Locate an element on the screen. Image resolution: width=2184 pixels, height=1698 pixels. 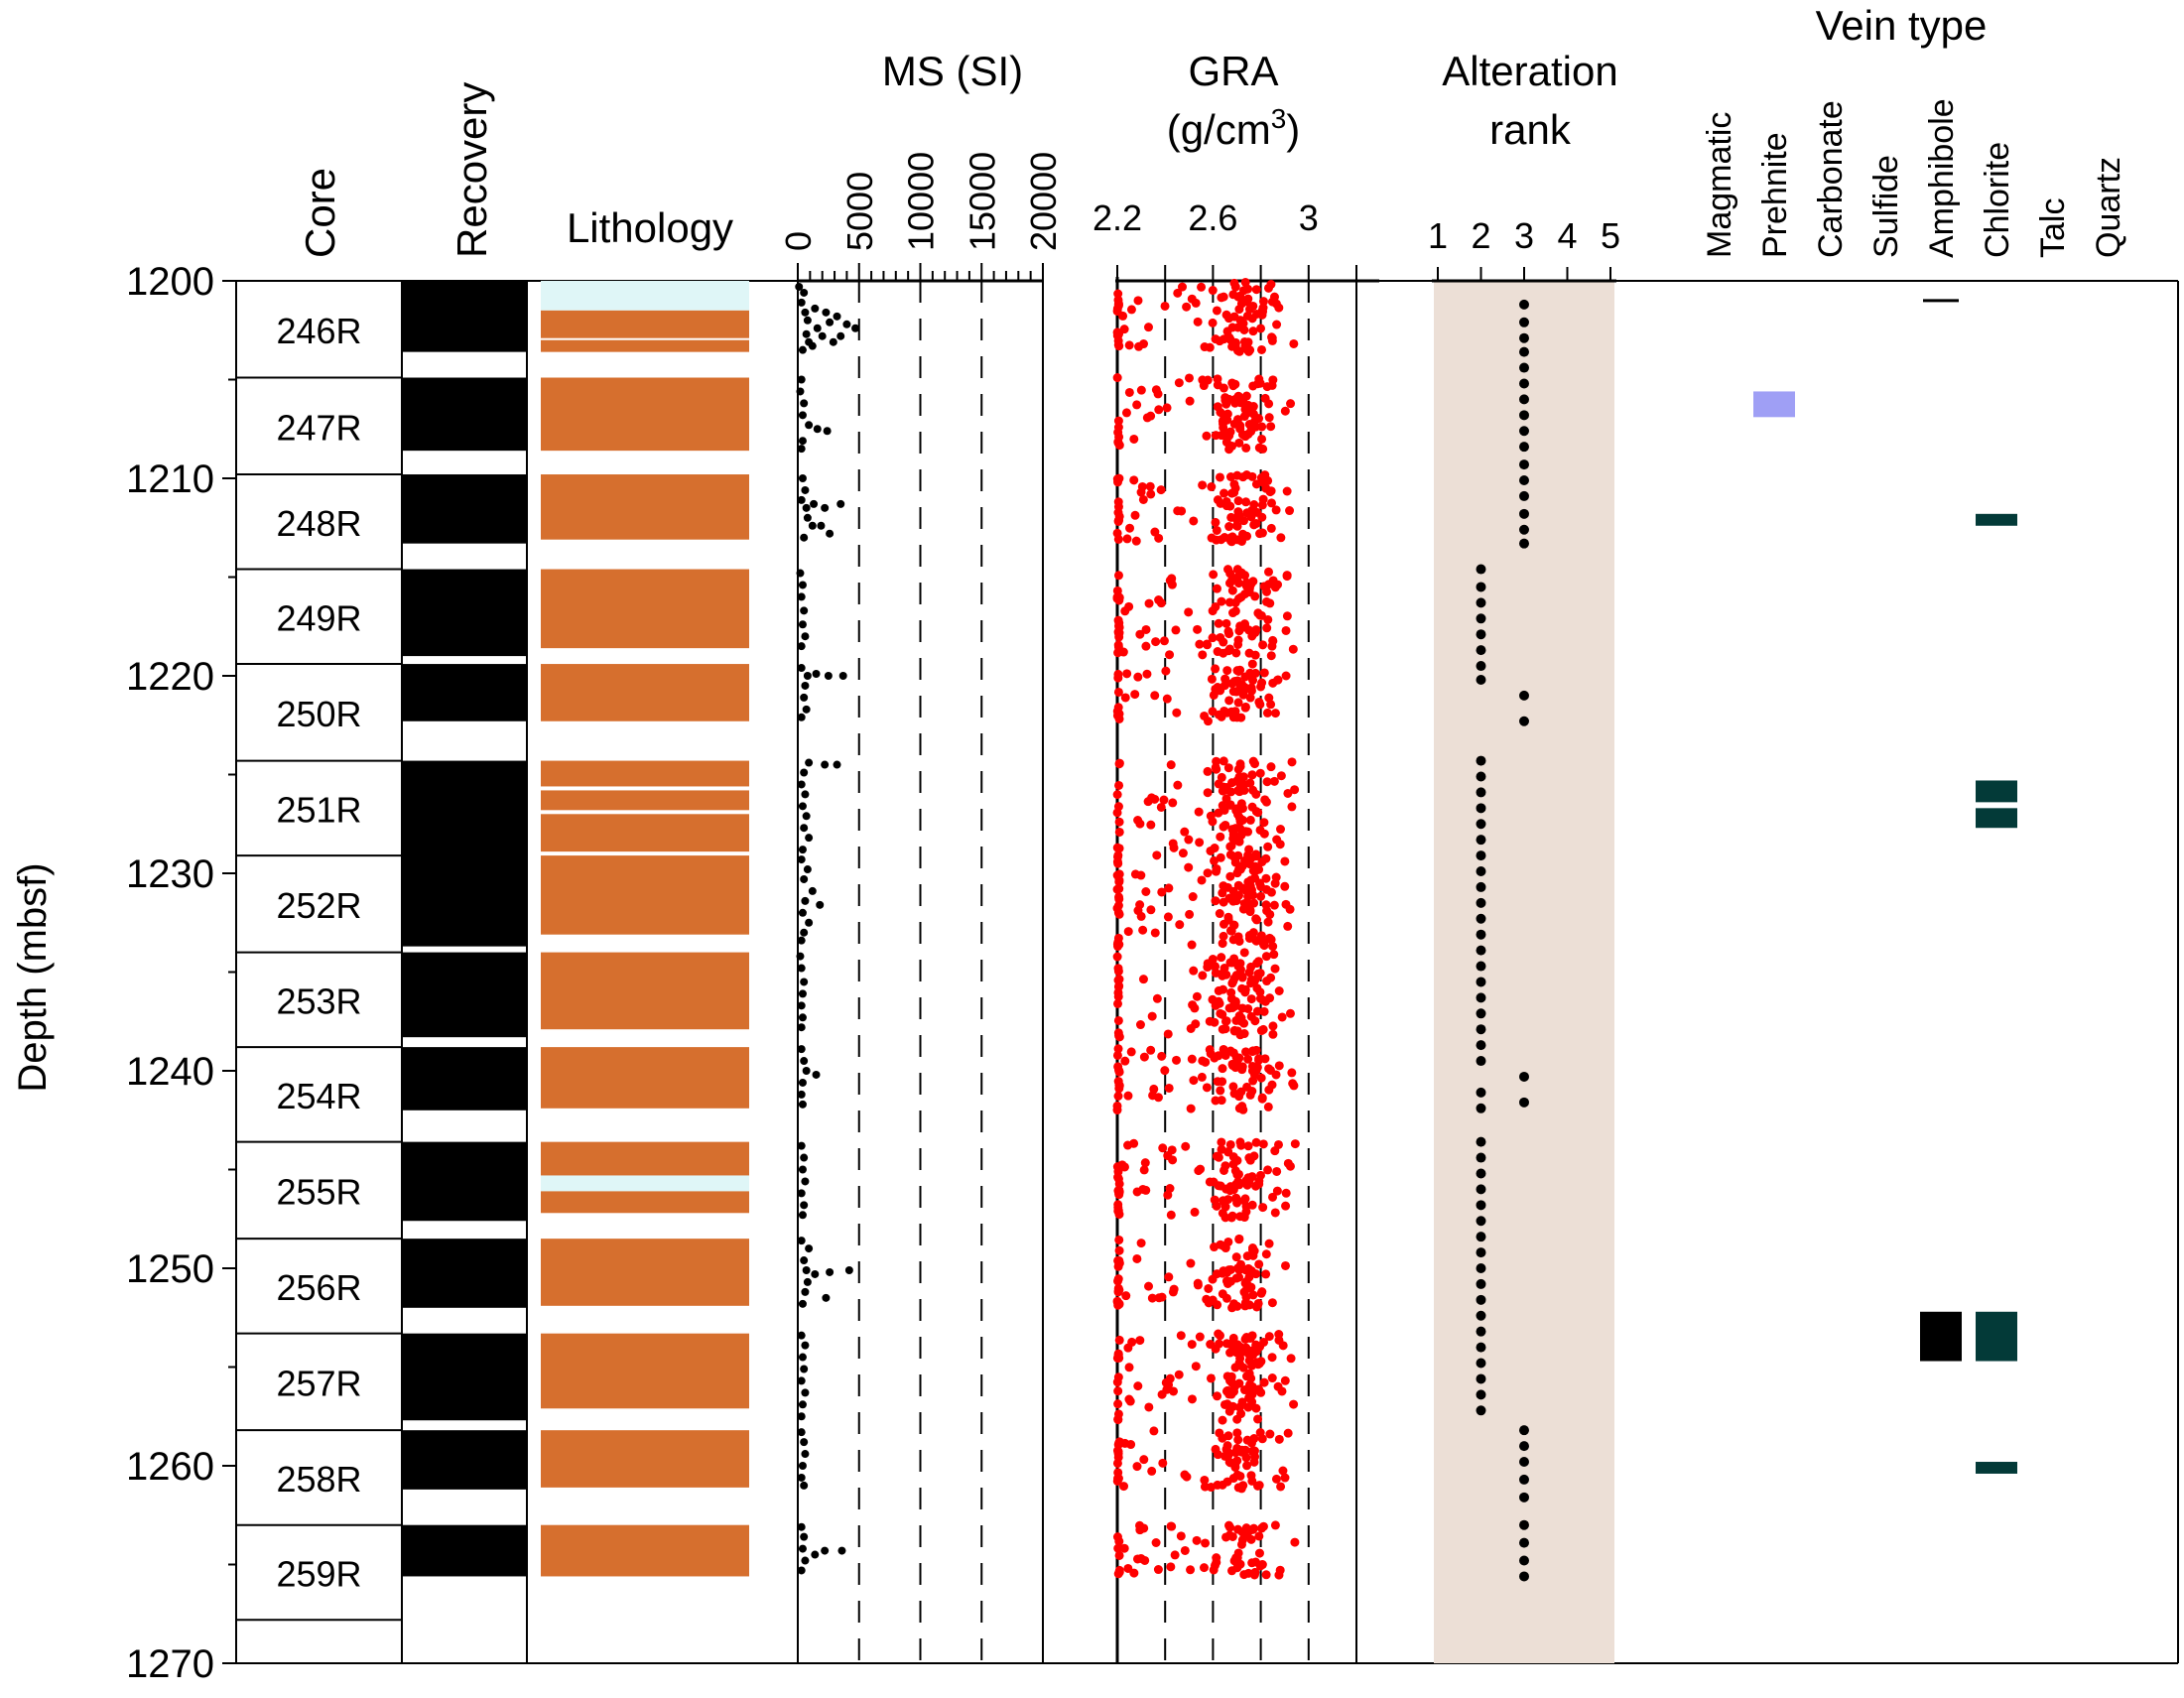
alteration-tick-label: 3 is located at coordinates (1524, 236).